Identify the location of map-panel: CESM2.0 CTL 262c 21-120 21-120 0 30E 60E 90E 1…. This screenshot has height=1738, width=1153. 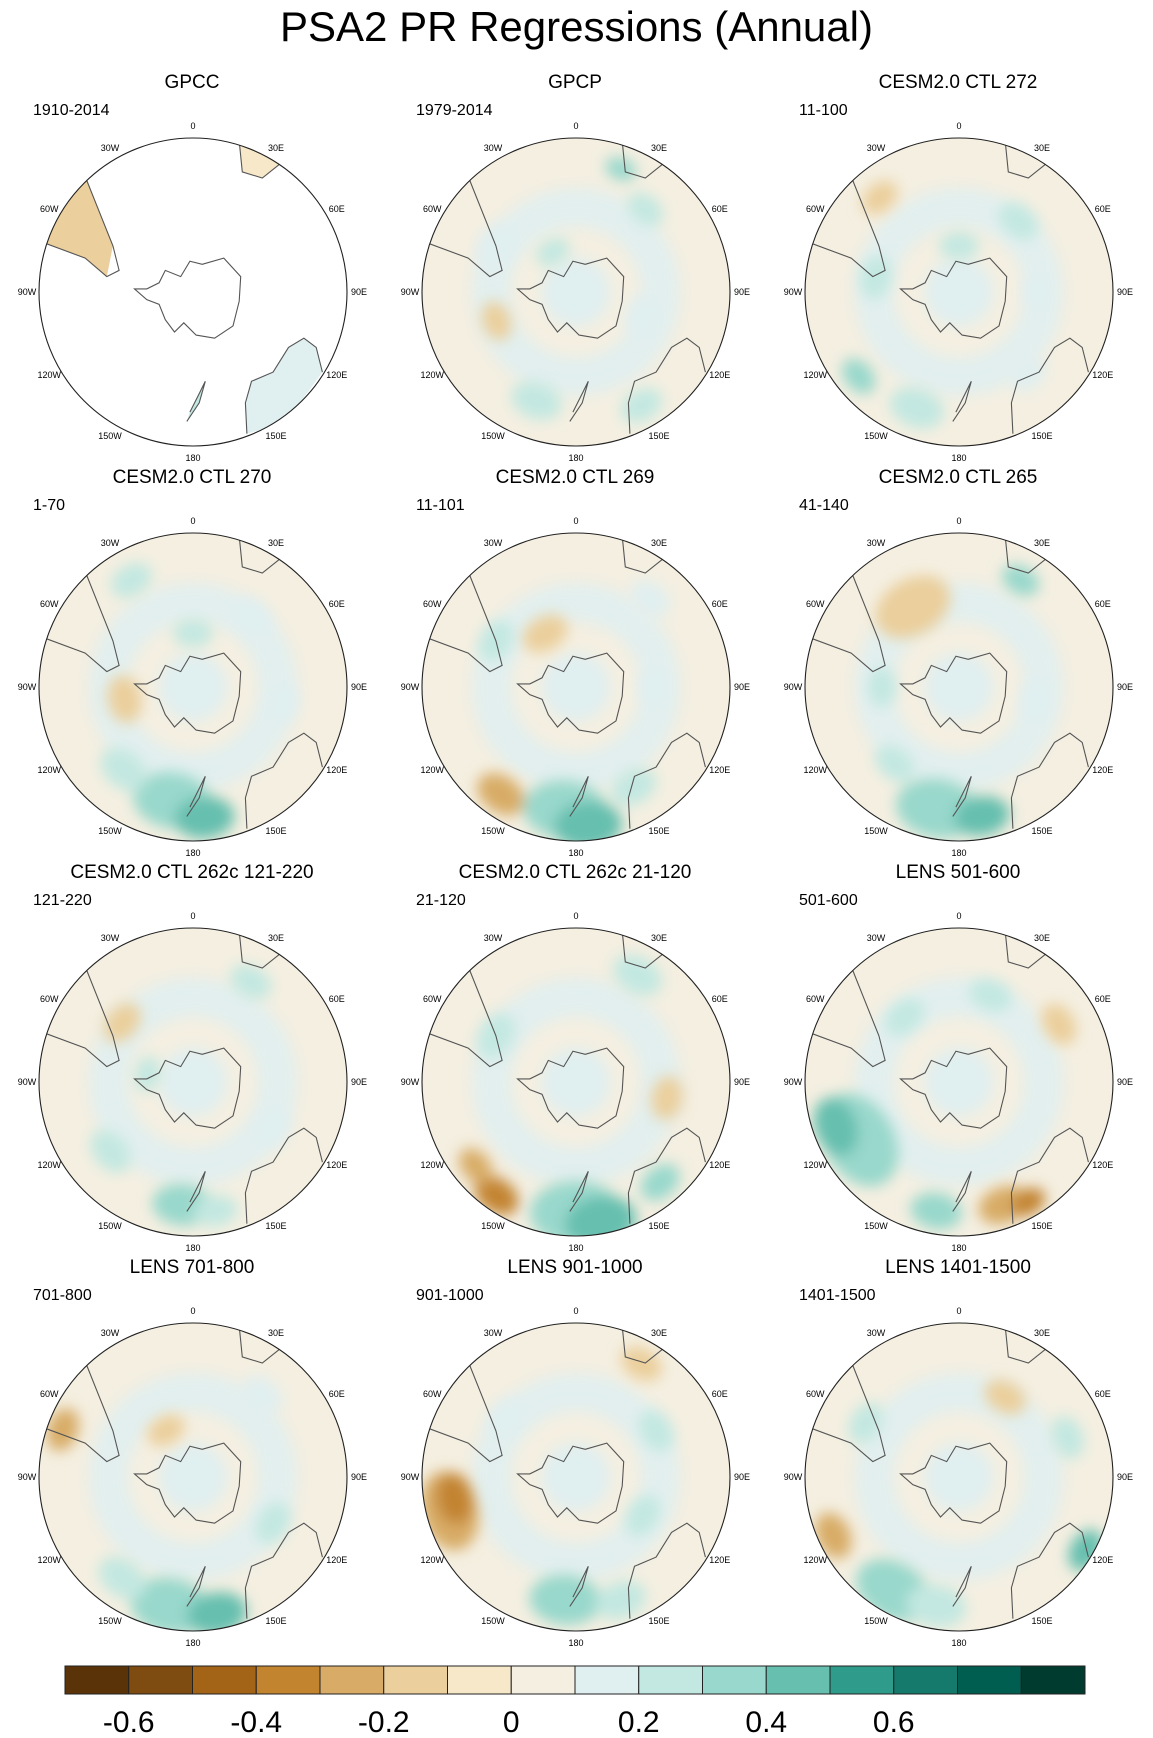
(575, 1059).